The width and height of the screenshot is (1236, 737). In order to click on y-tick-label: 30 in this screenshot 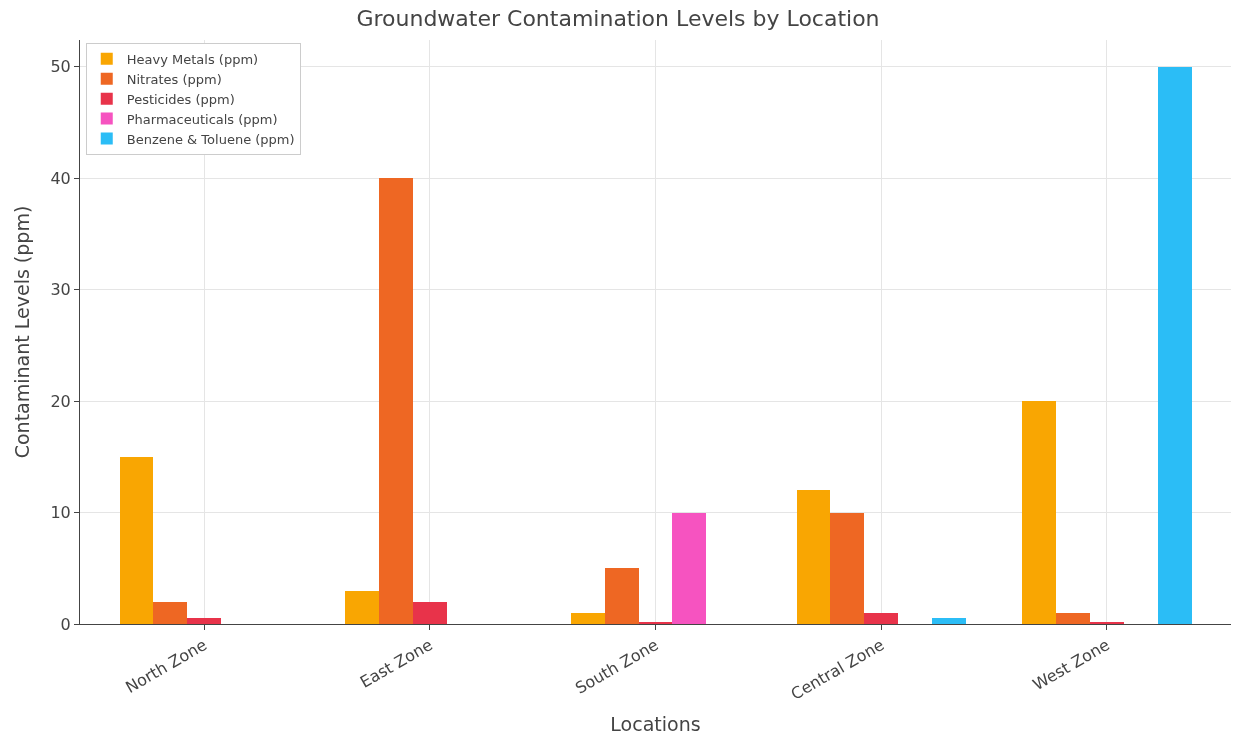, I will do `click(60, 290)`.